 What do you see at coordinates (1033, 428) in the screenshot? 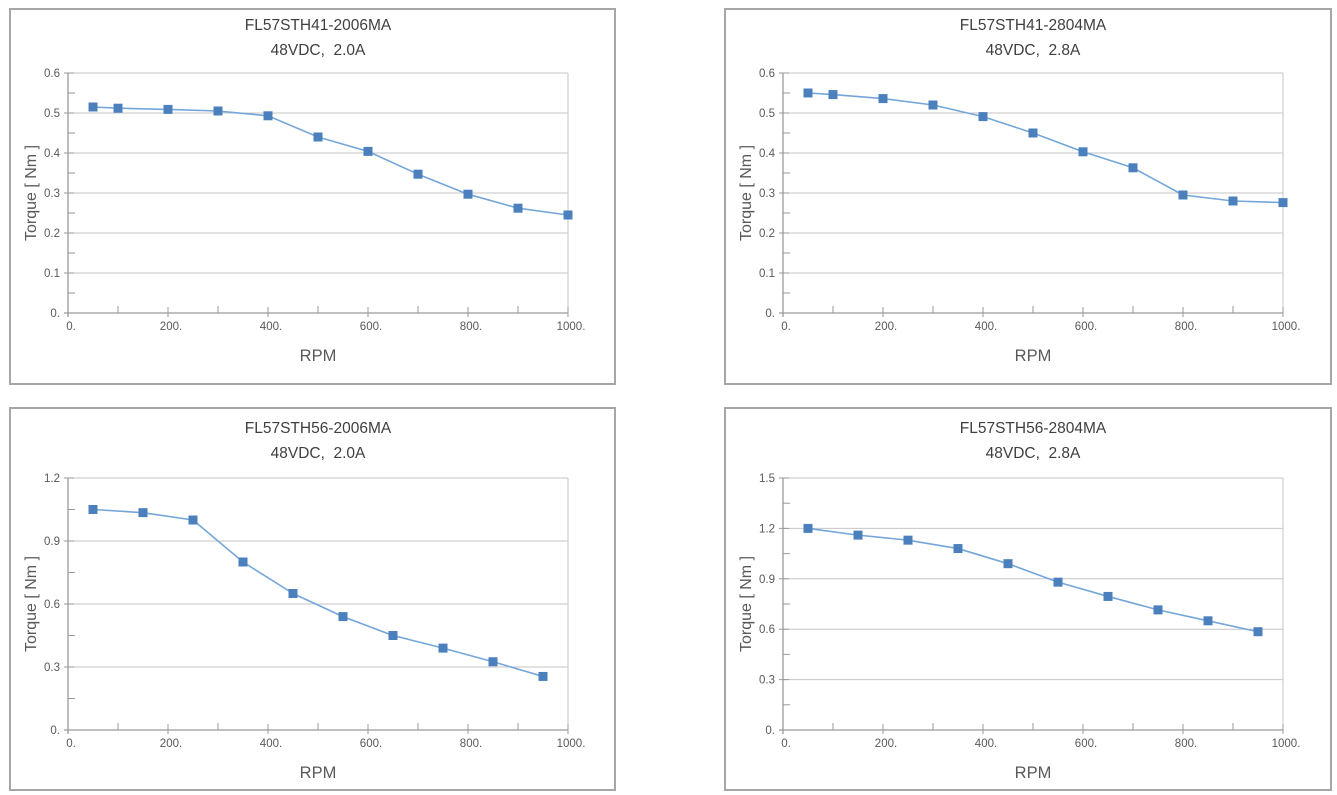
I see `chart-title: FL57STH56-2804MA` at bounding box center [1033, 428].